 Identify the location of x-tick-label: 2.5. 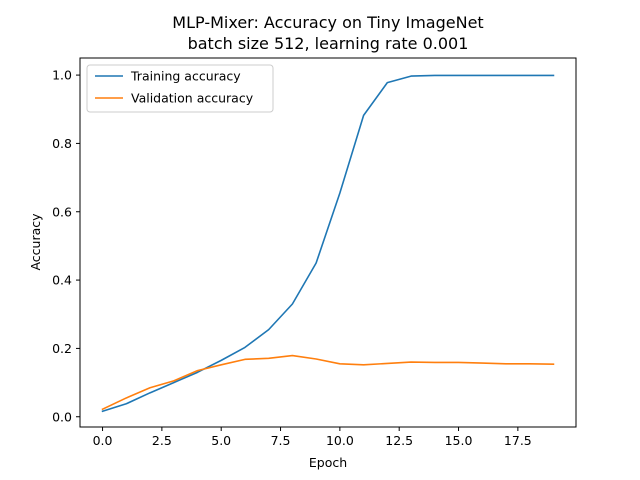
(162, 440).